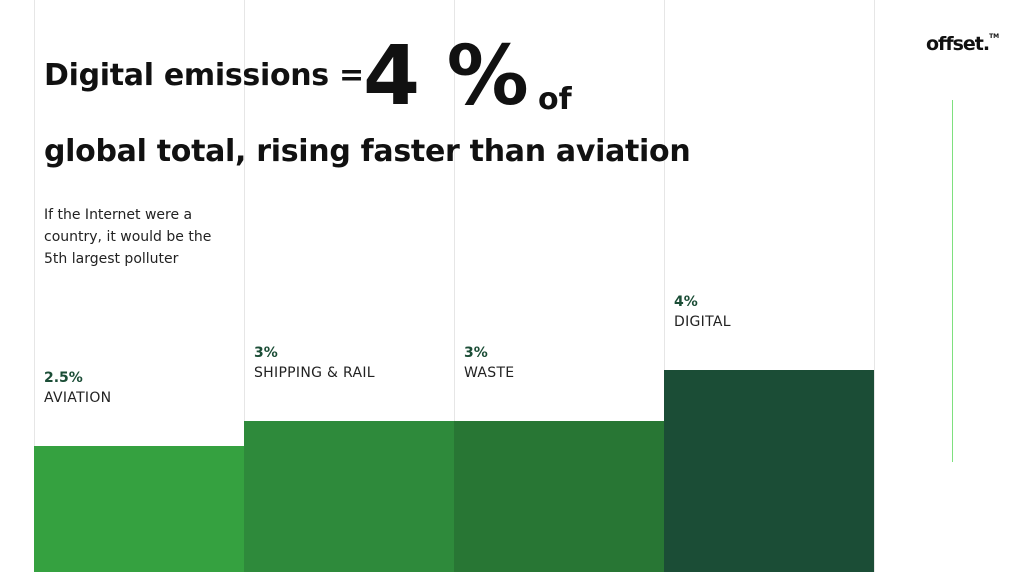 Image resolution: width=1020 pixels, height=572 pixels. What do you see at coordinates (63, 378) in the screenshot?
I see `value-label: 2.5%` at bounding box center [63, 378].